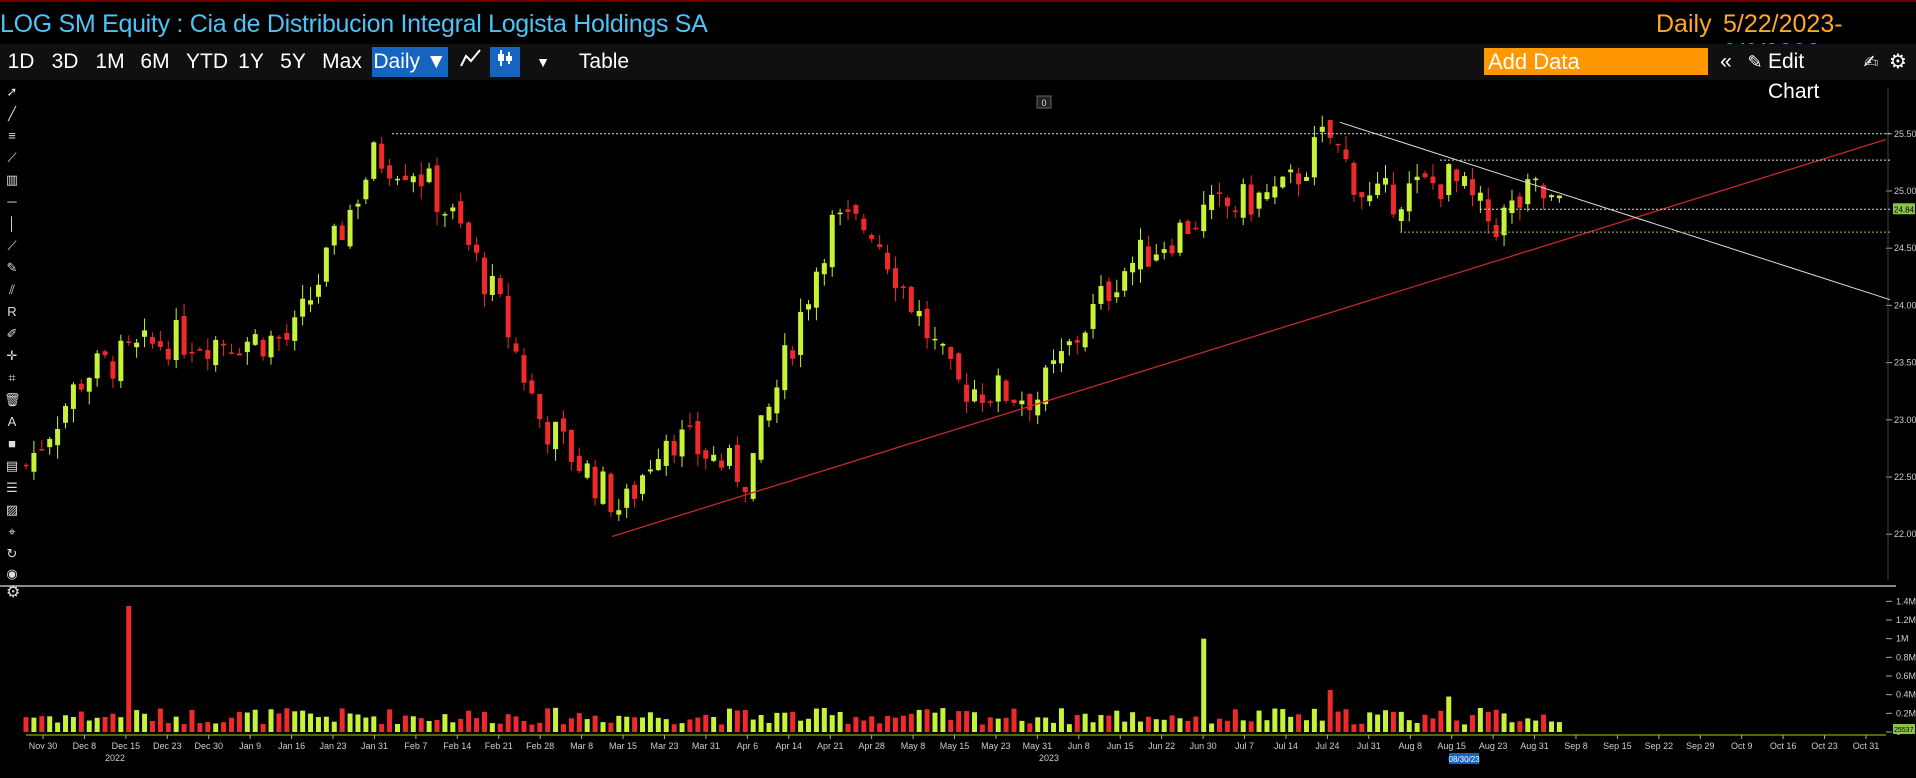  Describe the element at coordinates (664, 746) in the screenshot. I see `x-tick-label: Mar 23` at that location.